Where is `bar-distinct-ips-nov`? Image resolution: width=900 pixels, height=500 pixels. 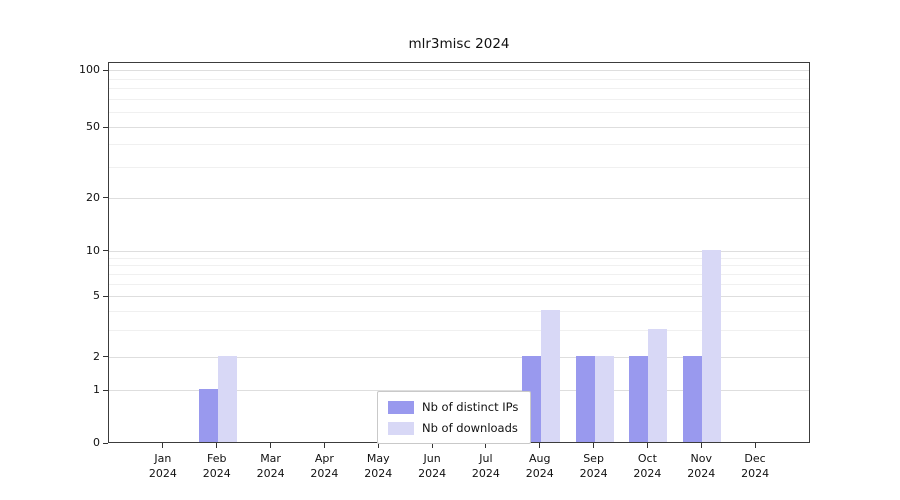 bar-distinct-ips-nov is located at coordinates (693, 398).